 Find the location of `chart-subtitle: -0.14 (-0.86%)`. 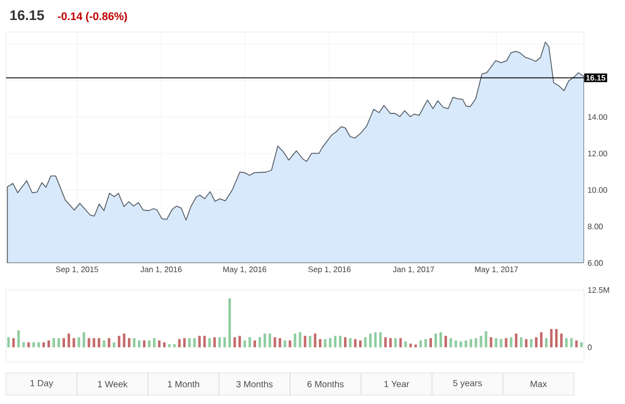

chart-subtitle: -0.14 (-0.86%) is located at coordinates (92, 17).